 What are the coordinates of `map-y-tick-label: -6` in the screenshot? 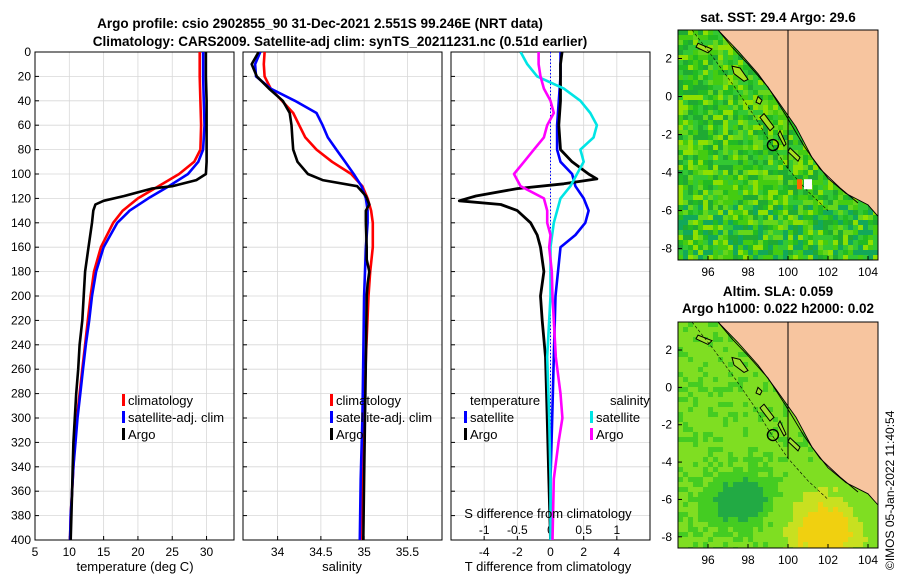 It's located at (666, 499).